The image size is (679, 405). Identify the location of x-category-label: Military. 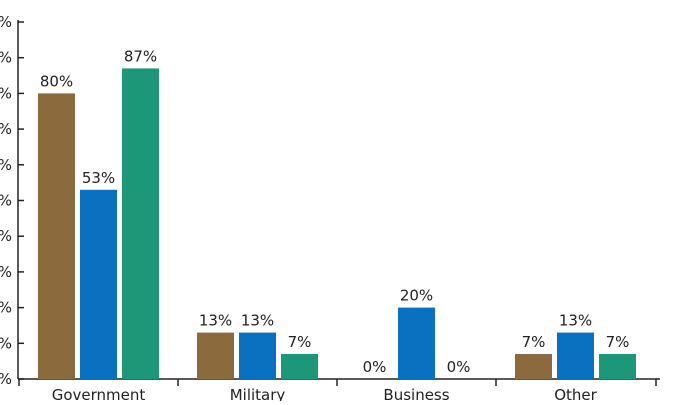
(258, 393).